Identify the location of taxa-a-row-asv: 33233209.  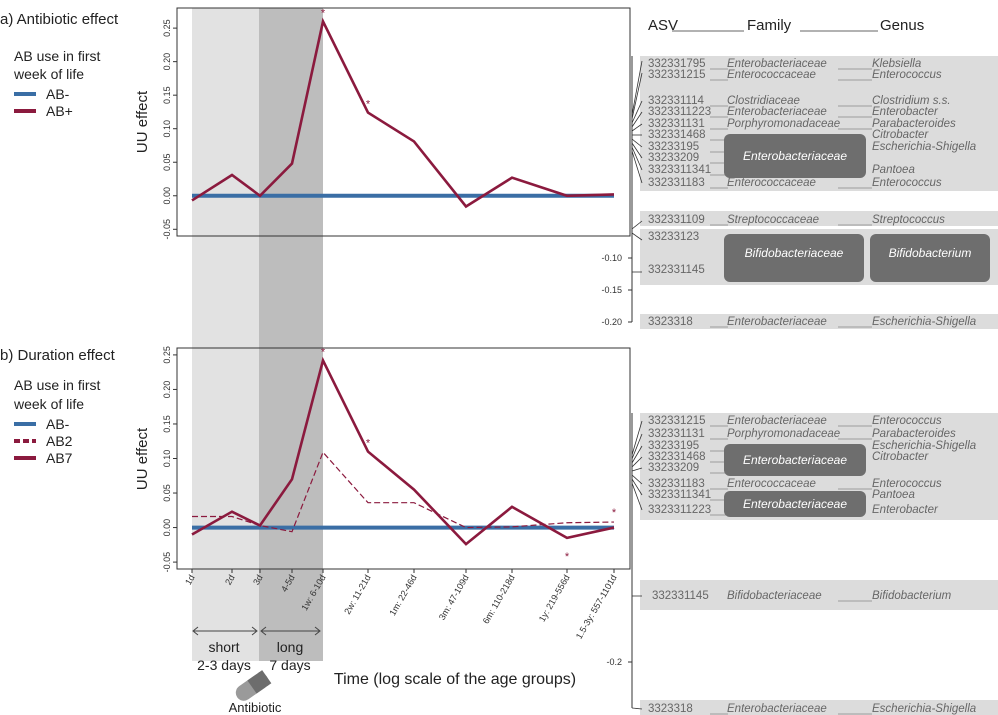
(673, 158).